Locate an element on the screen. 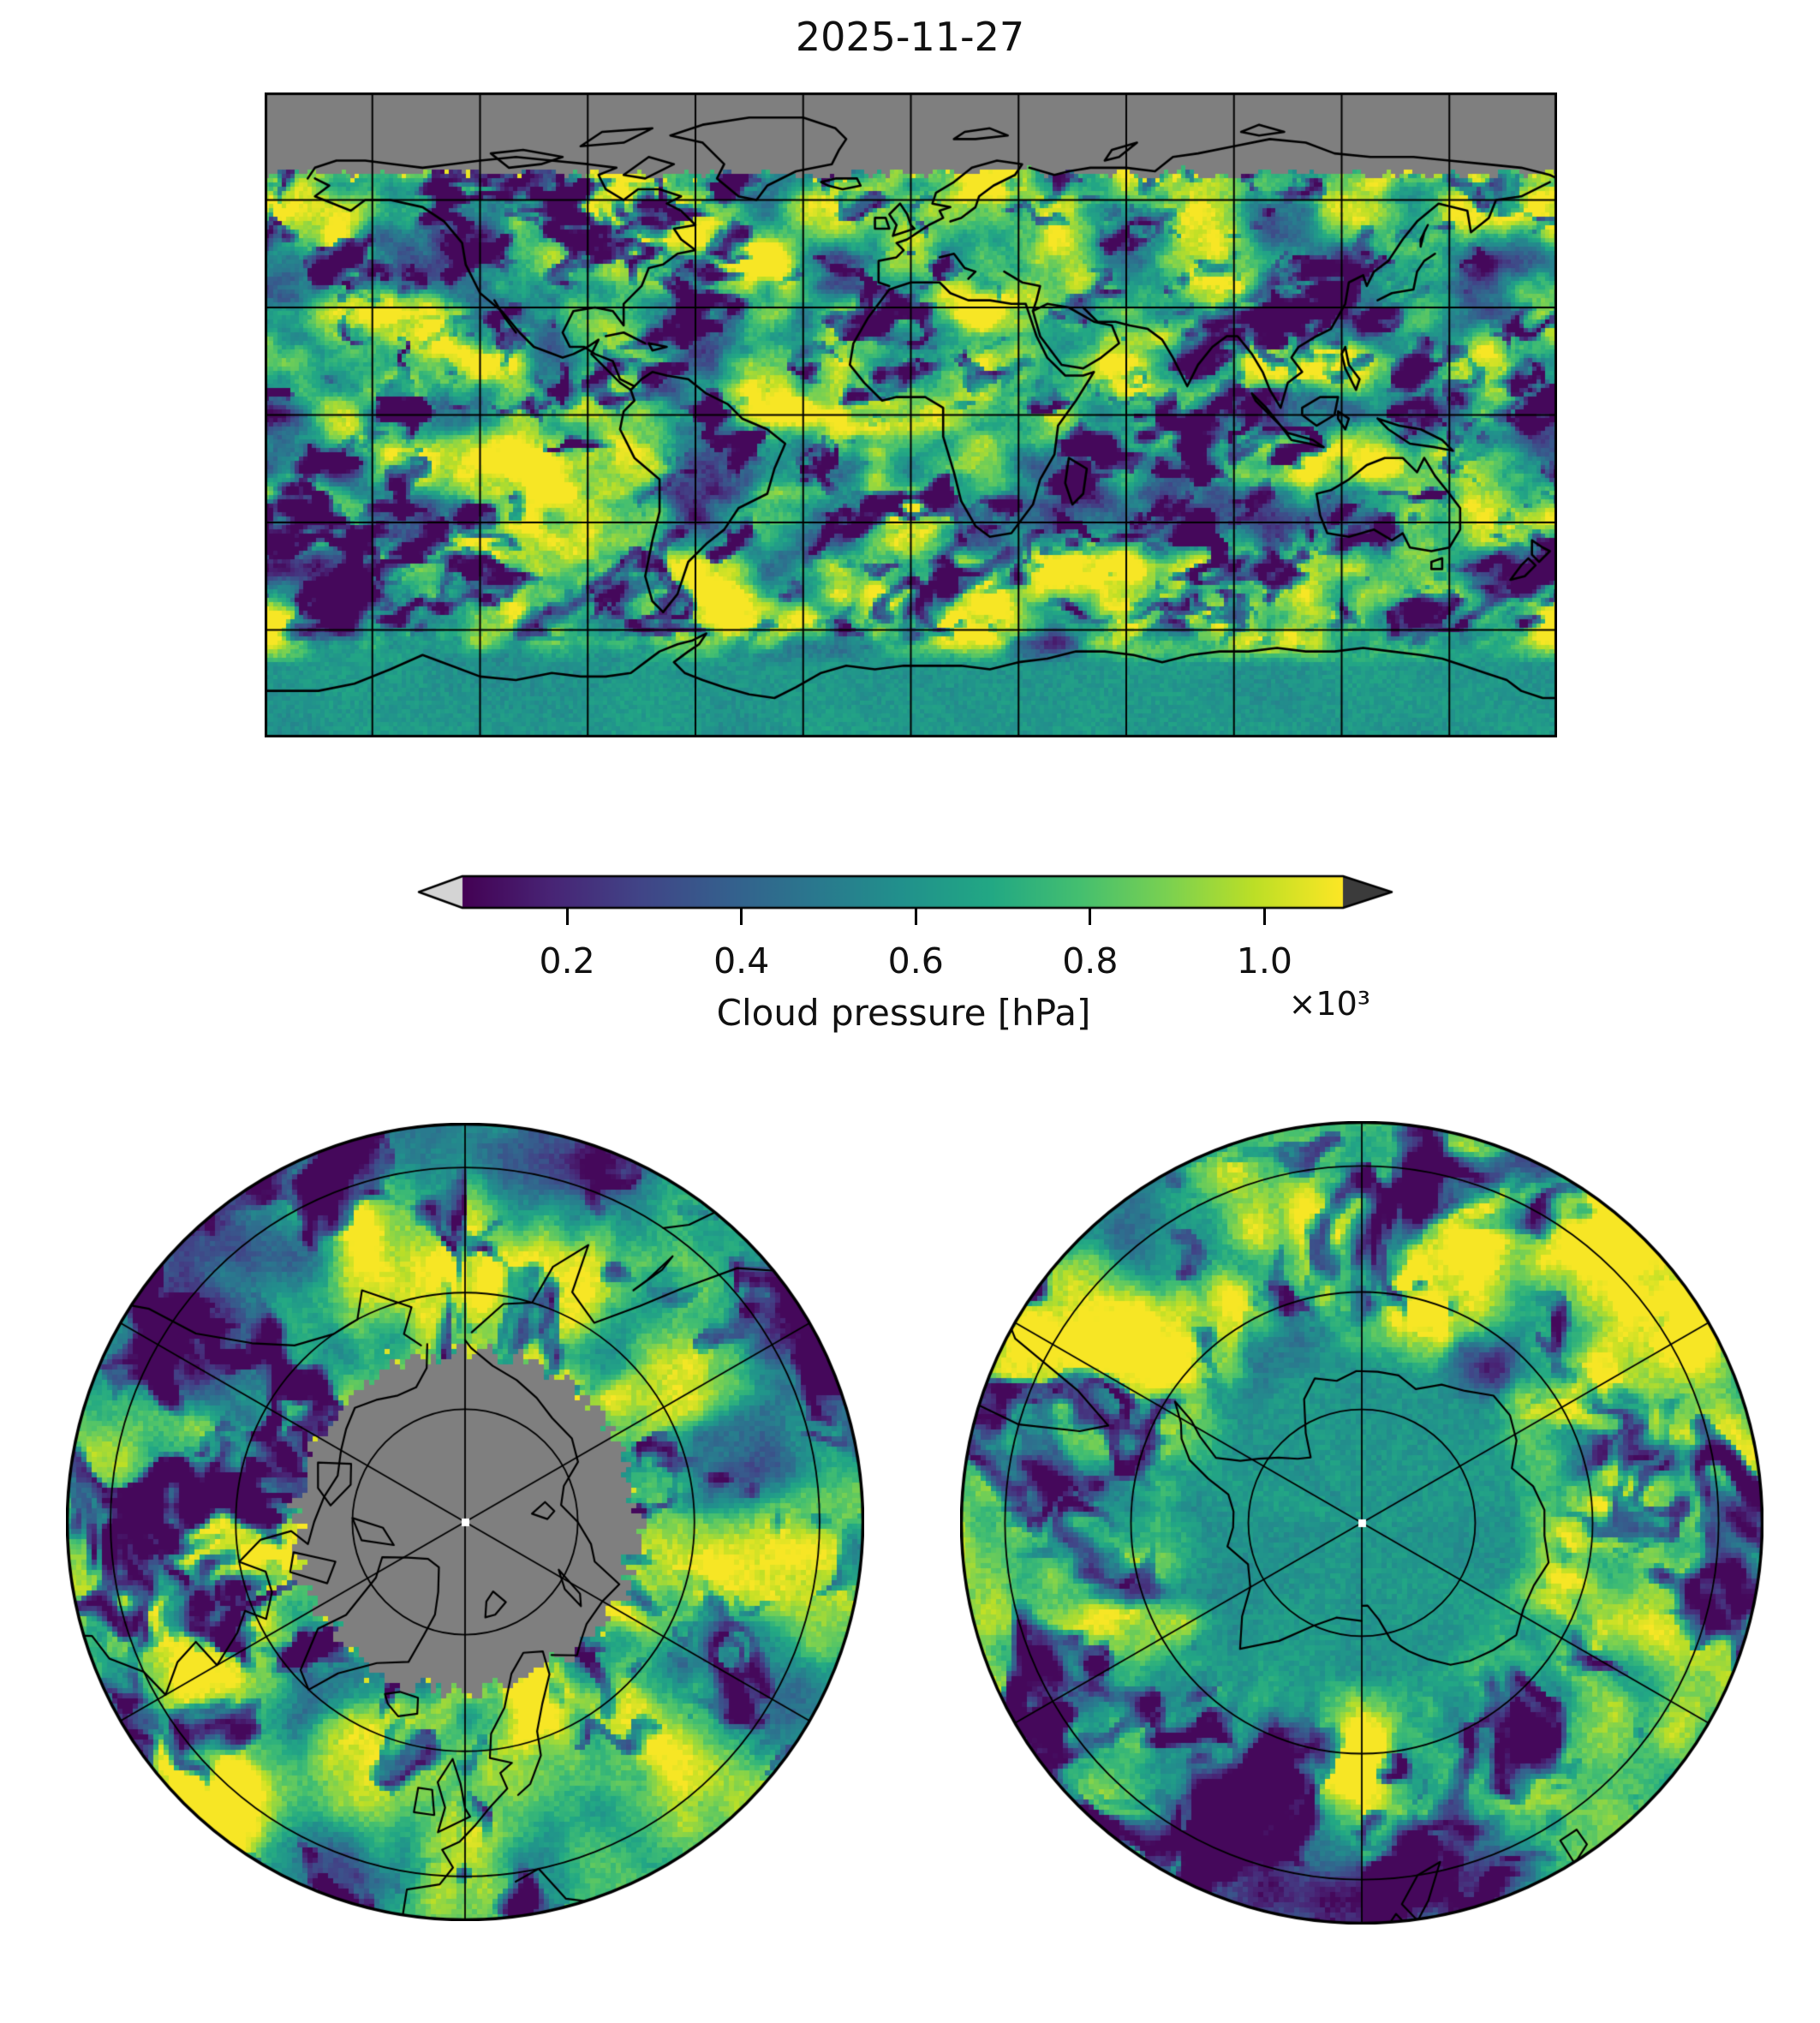 The width and height of the screenshot is (1820, 2023). colorbar-gradient is located at coordinates (905, 892).